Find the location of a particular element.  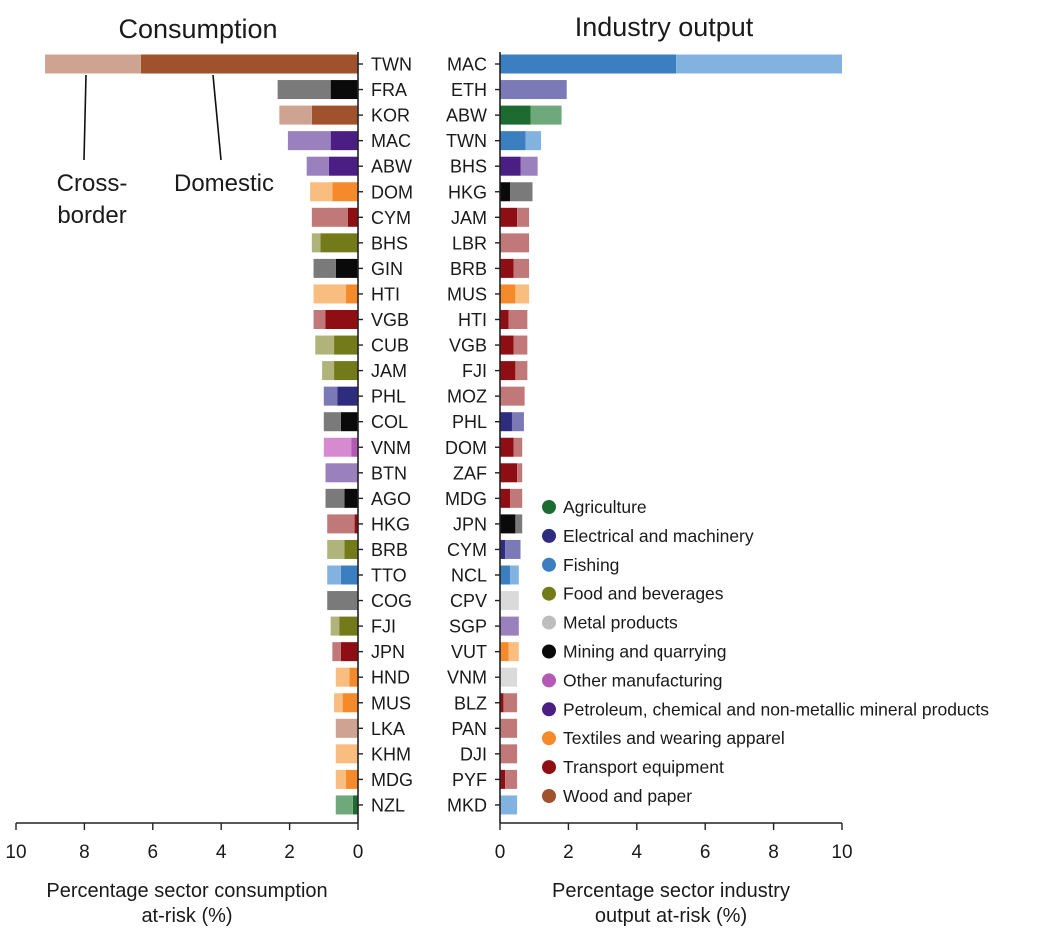

industry-output-bar-mkd-cross-border is located at coordinates (509, 805).